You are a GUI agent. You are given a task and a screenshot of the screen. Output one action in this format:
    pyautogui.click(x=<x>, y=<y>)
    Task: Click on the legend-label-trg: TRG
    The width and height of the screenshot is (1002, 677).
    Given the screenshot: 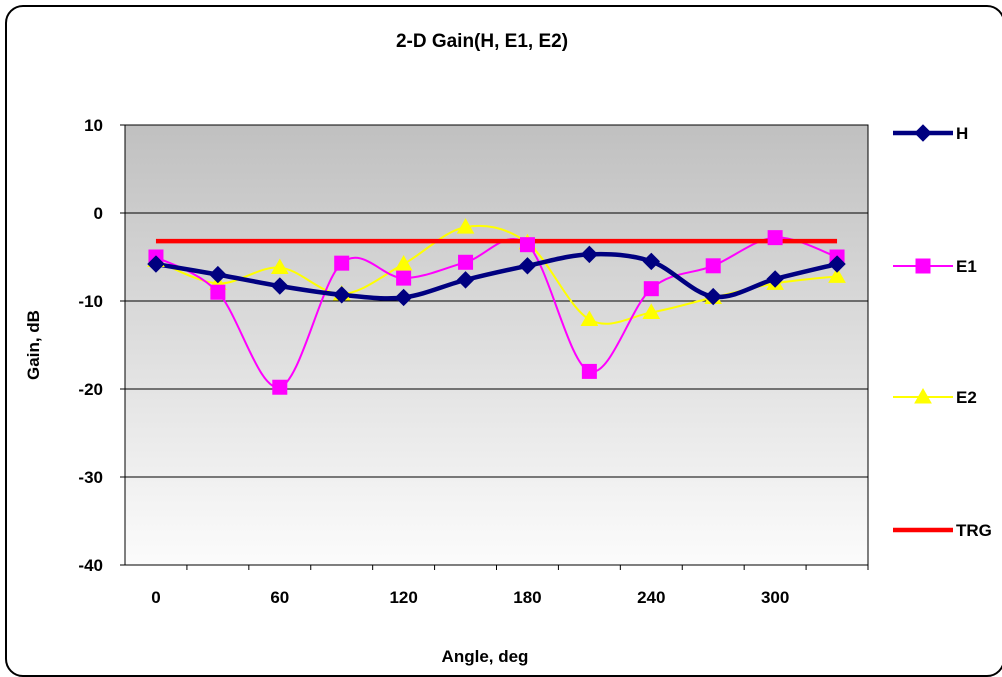 What is the action you would take?
    pyautogui.click(x=974, y=530)
    